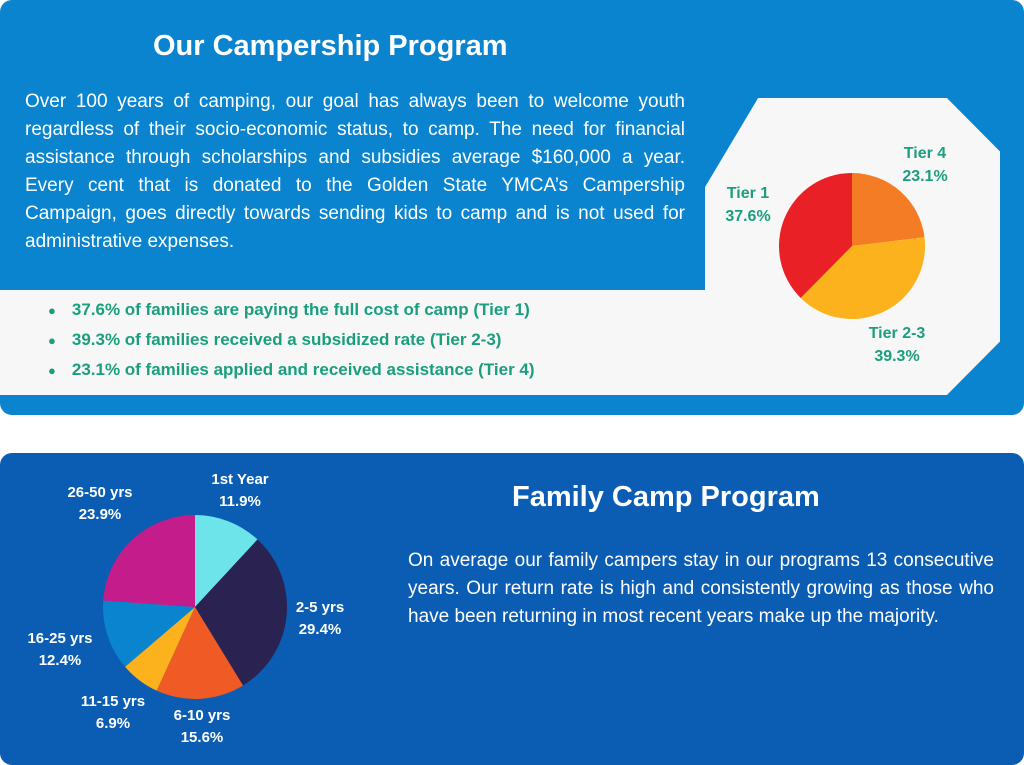 The height and width of the screenshot is (765, 1024). What do you see at coordinates (666, 497) in the screenshot?
I see `family-title: Family Camp Program` at bounding box center [666, 497].